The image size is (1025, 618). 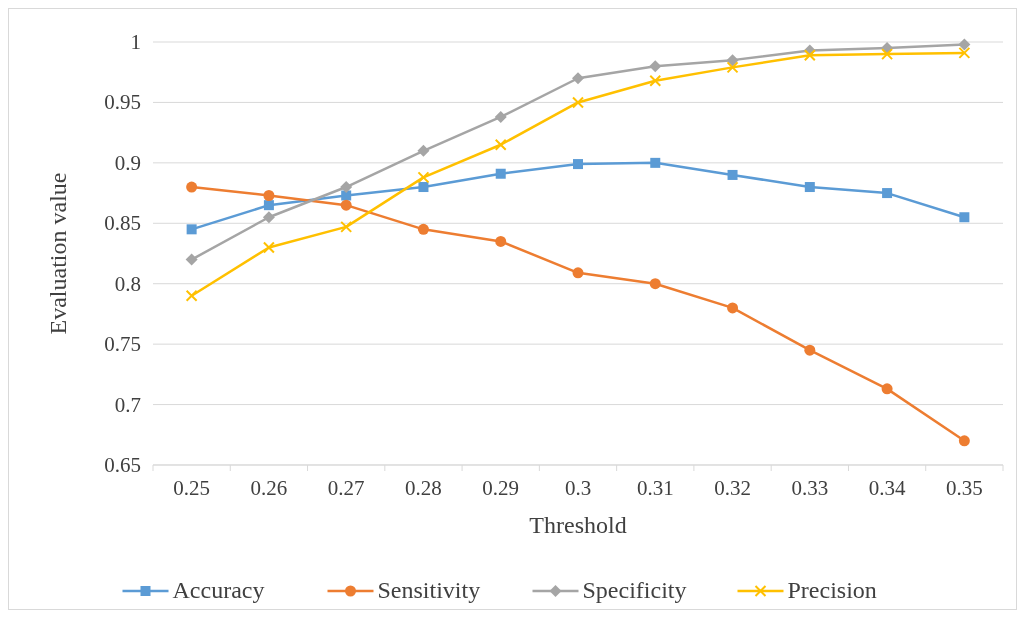 What do you see at coordinates (192, 488) in the screenshot?
I see `x-tick-label: 0.25` at bounding box center [192, 488].